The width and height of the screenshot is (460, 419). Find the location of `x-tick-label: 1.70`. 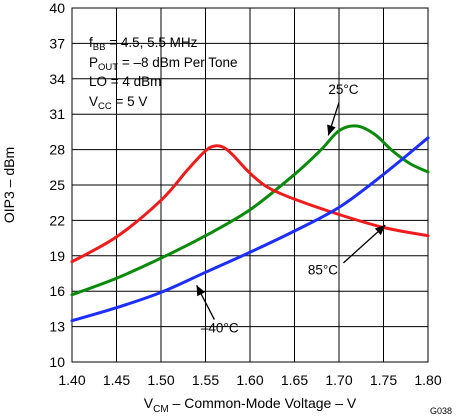

x-tick-label: 1.70 is located at coordinates (338, 380).